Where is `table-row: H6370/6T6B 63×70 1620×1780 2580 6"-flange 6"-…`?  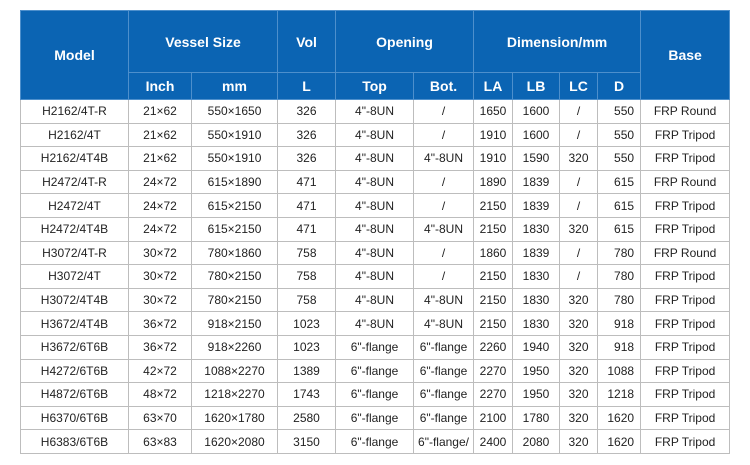 table-row: H6370/6T6B 63×70 1620×1780 2580 6"-flange 6"-… is located at coordinates (375, 418).